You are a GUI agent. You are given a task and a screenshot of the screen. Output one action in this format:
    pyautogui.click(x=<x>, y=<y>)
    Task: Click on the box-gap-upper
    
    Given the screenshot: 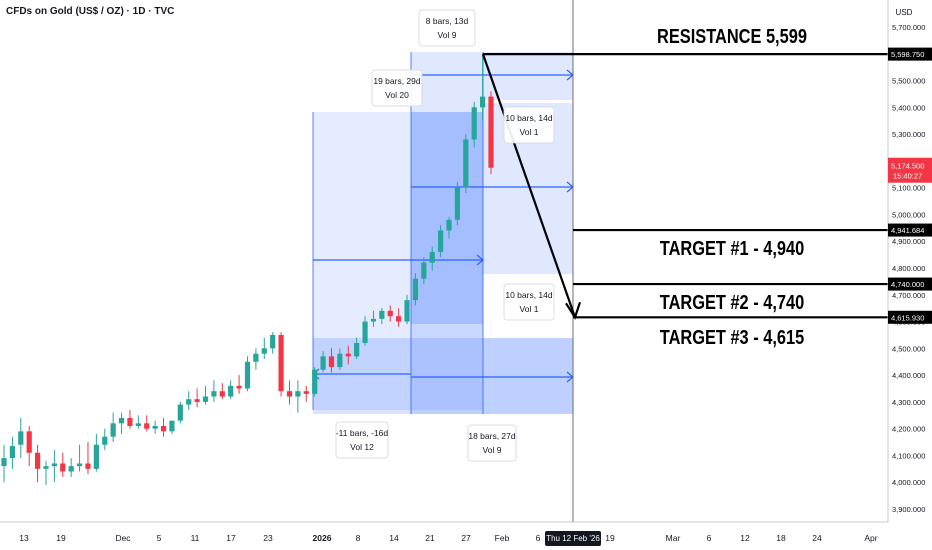 What is the action you would take?
    pyautogui.click(x=528, y=101)
    